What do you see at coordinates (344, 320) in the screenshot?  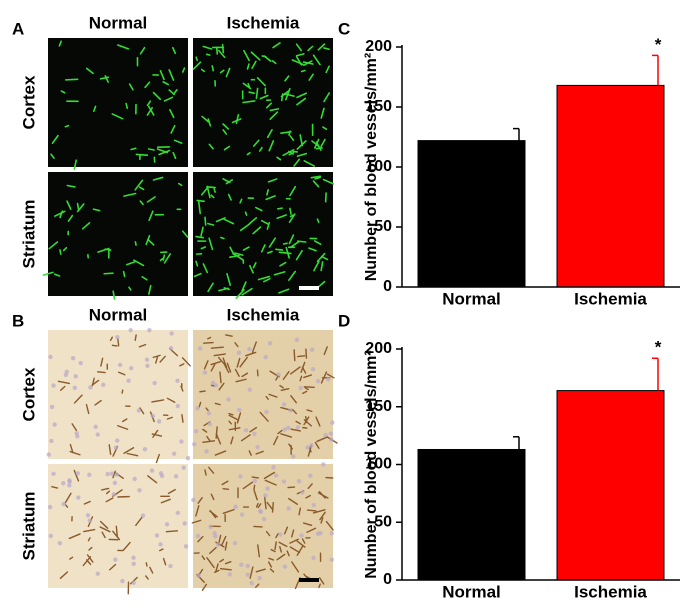 I see `panel-label: D` at bounding box center [344, 320].